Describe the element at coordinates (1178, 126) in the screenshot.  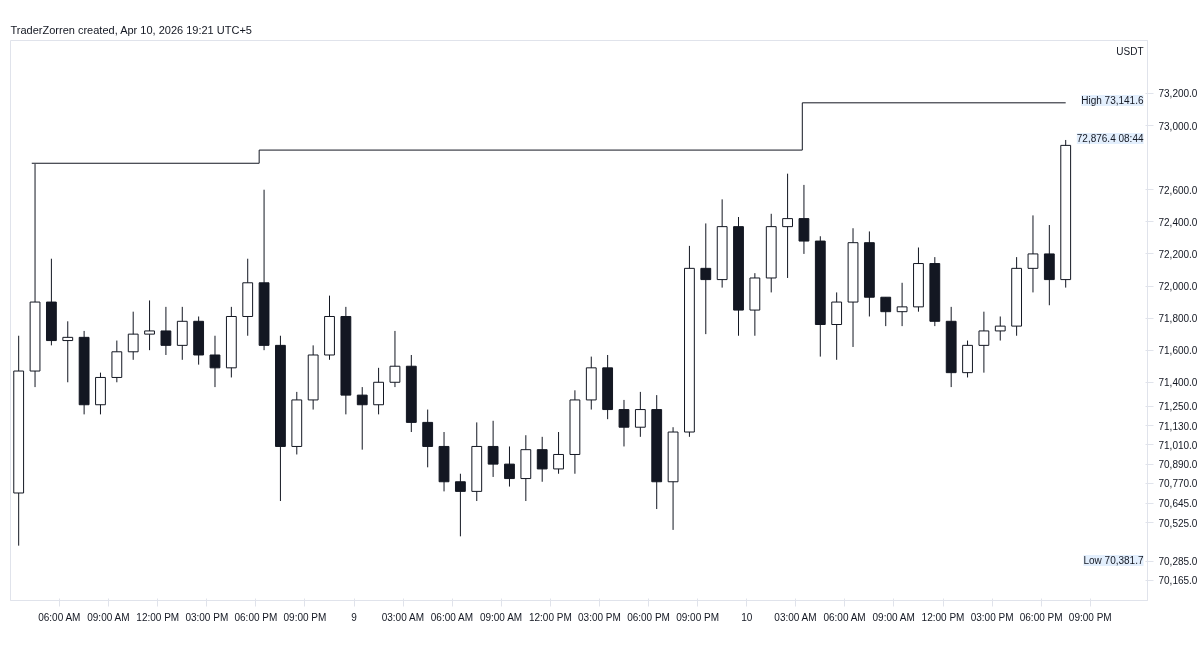
I see `y-tick-label: 73,000.0` at that location.